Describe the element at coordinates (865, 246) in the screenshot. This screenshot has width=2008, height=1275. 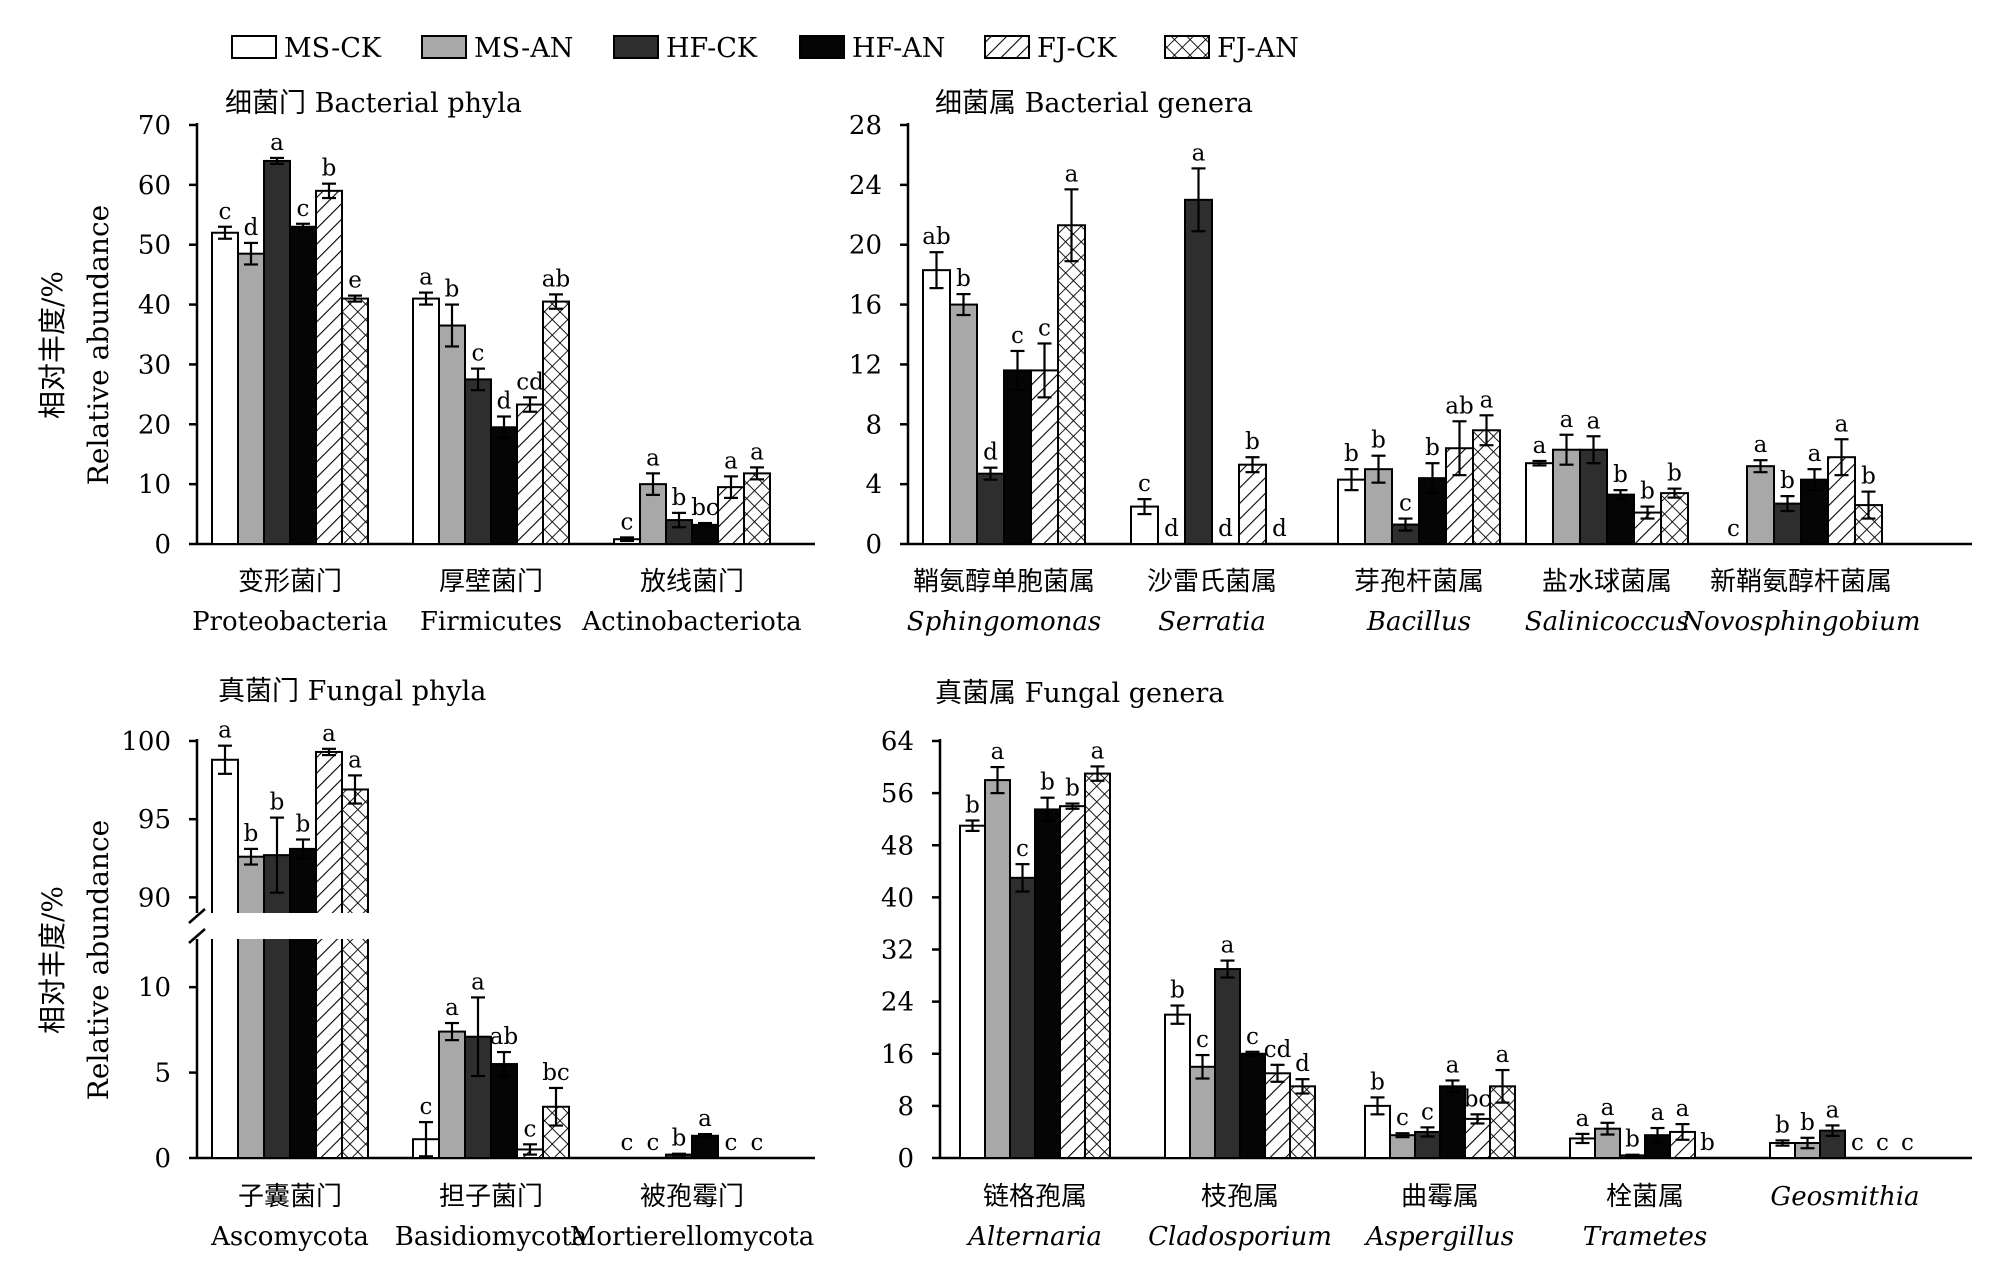
I see `y-tick-label: 20` at that location.